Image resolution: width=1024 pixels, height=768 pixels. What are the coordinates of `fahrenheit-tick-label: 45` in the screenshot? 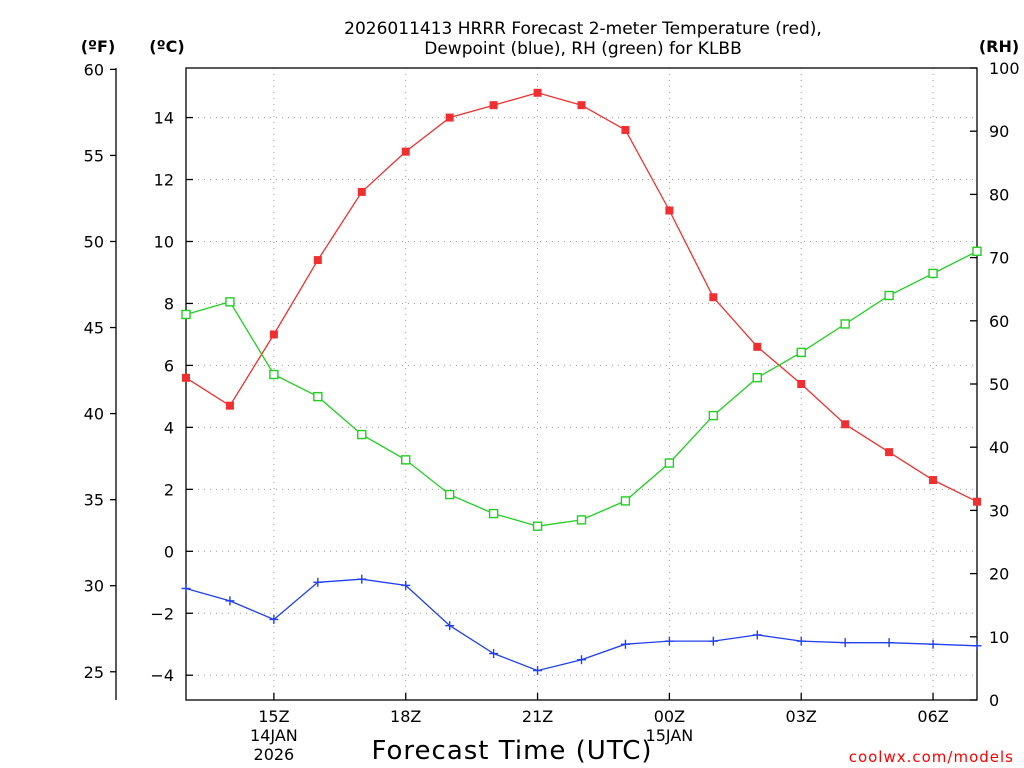 It's located at (94, 328).